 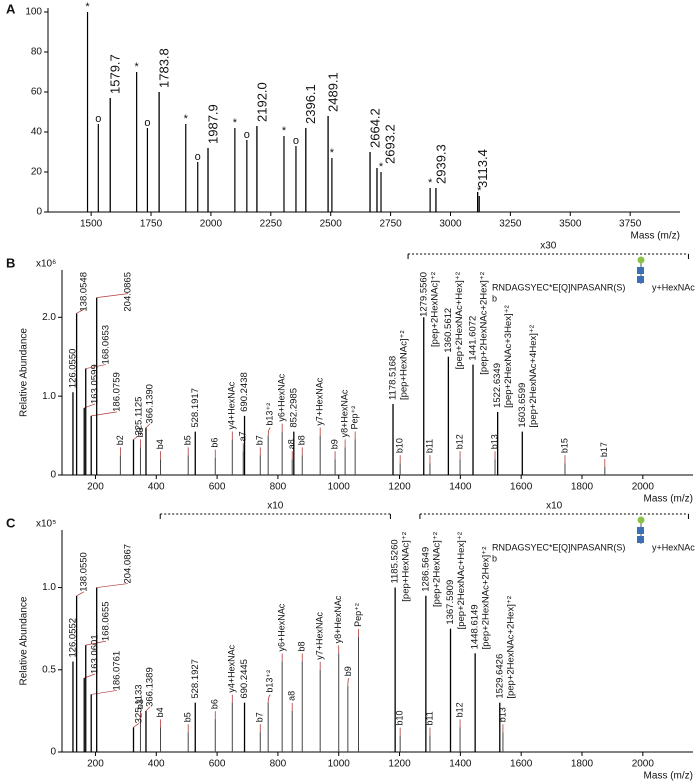 What do you see at coordinates (127, 292) in the screenshot?
I see `peak-label: 204.0865` at bounding box center [127, 292].